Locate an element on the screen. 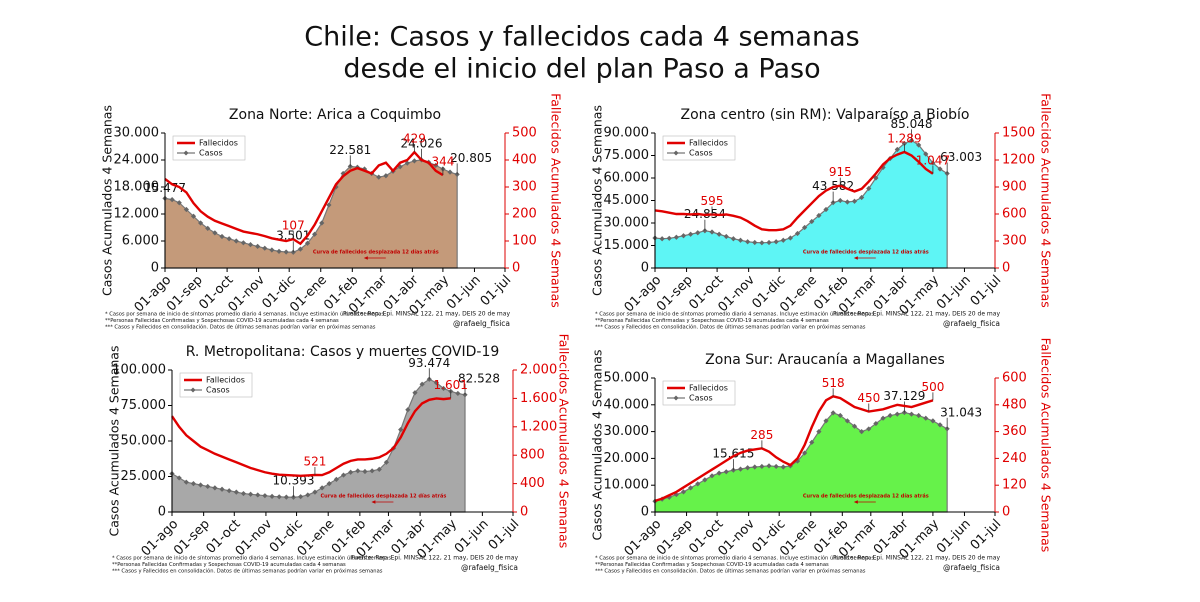 Image resolution: width=1200 pixels, height=602 pixels. value-label: 63.003 is located at coordinates (961, 157).